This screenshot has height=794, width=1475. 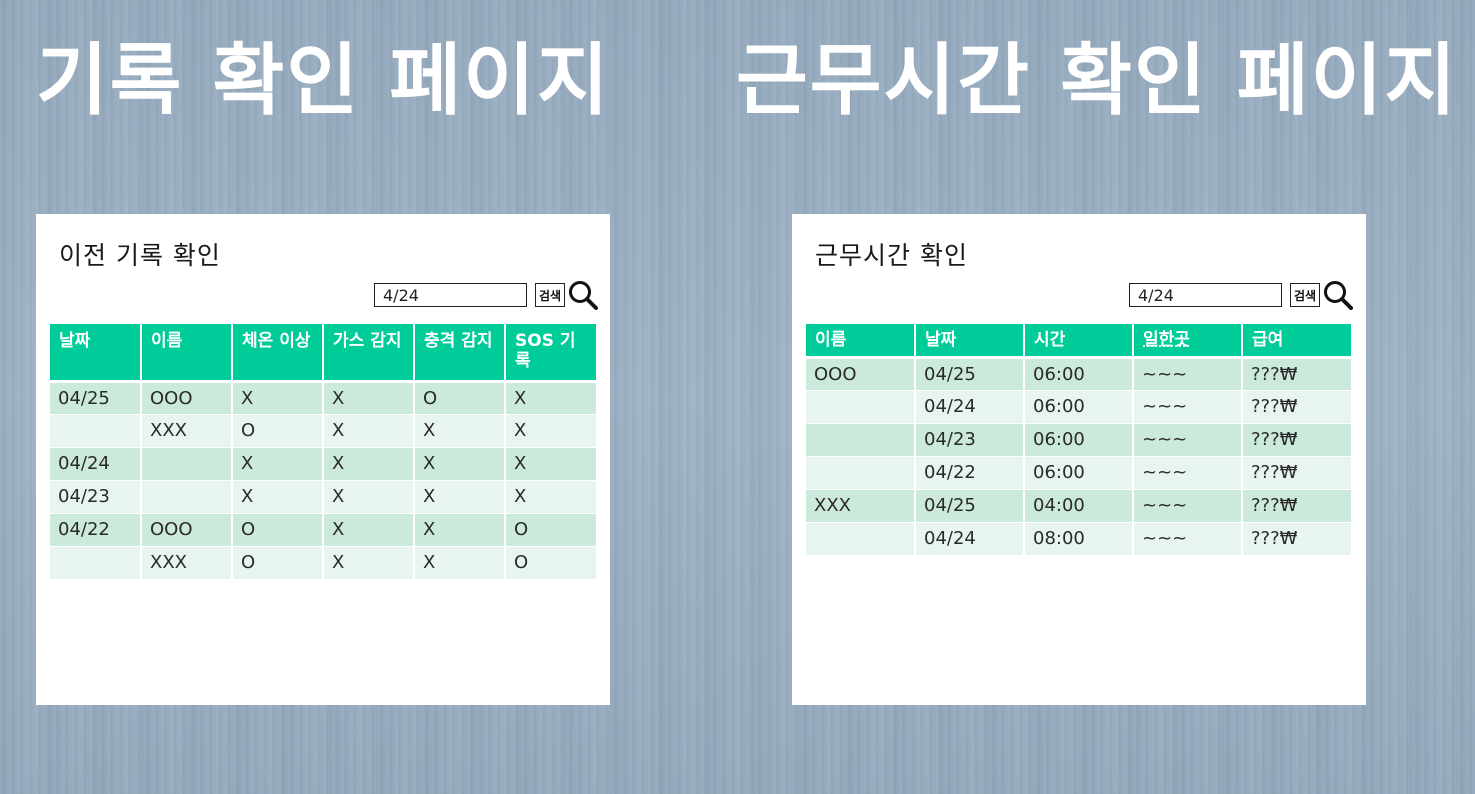 I want to click on worktime-heading: 근무시간 확인, so click(x=891, y=255).